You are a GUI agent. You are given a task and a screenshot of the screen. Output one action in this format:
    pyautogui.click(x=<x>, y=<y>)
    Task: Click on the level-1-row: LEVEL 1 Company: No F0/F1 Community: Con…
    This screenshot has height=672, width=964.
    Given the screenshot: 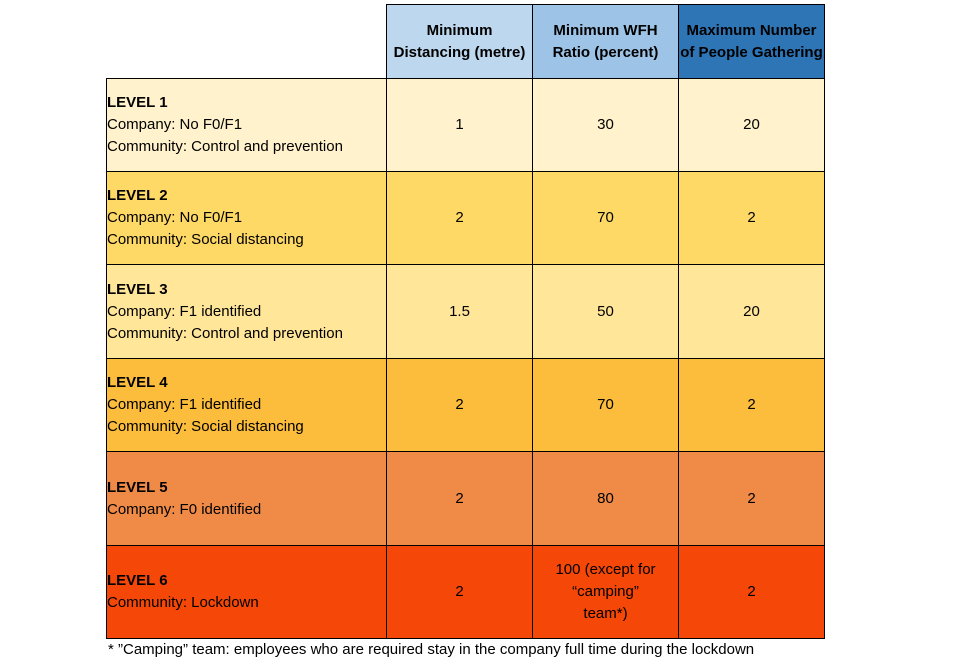 What is the action you would take?
    pyautogui.click(x=465, y=125)
    